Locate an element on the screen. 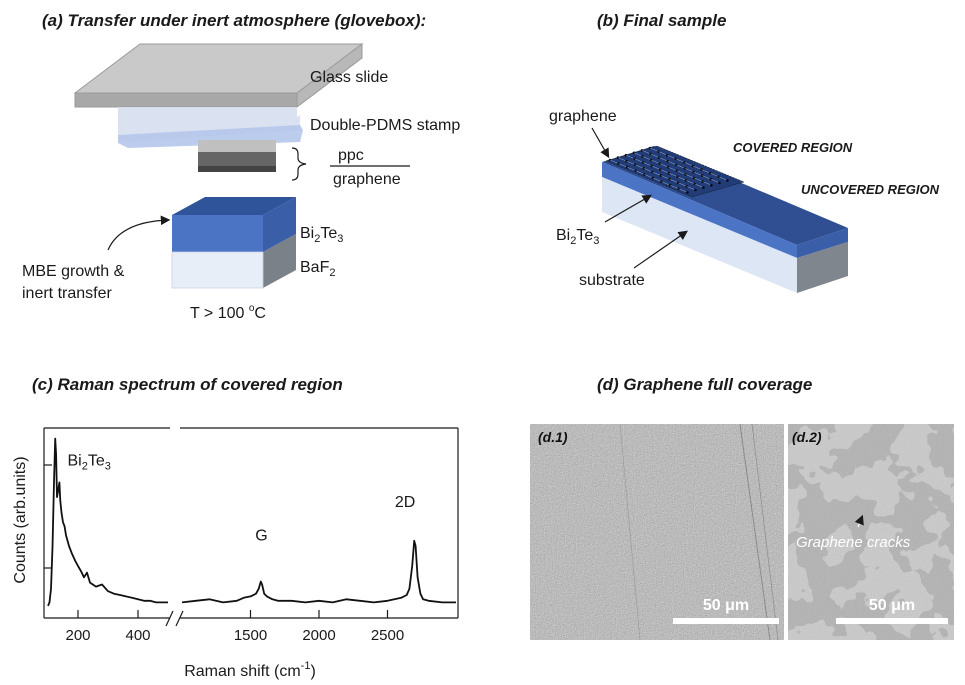 The height and width of the screenshot is (685, 965). d2-label: (d.2) is located at coordinates (807, 437).